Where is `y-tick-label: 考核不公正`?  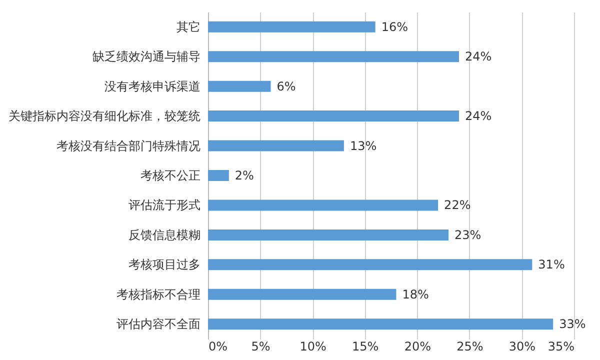 y-tick-label: 考核不公正 is located at coordinates (170, 175).